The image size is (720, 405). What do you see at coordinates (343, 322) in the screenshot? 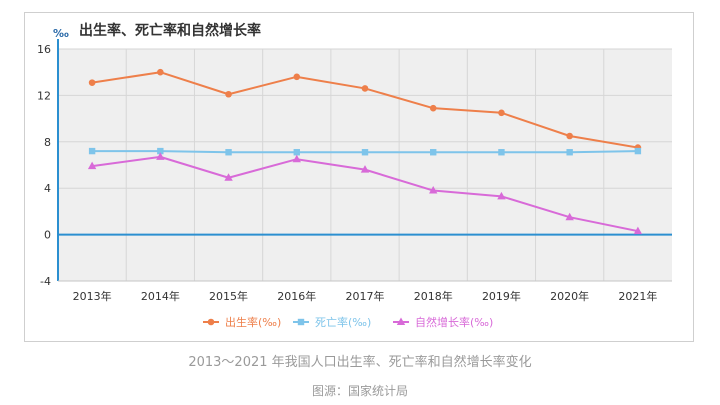
I see `legend-label: 死亡率(‰)` at bounding box center [343, 322].